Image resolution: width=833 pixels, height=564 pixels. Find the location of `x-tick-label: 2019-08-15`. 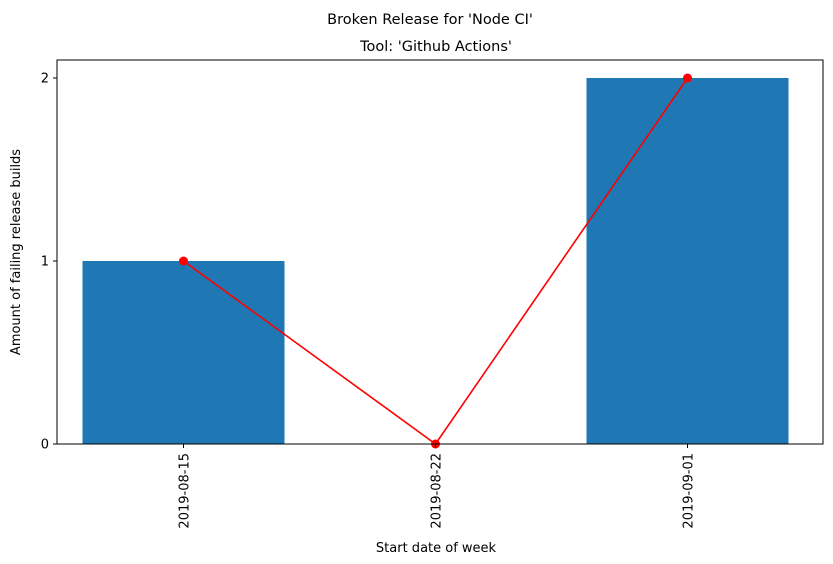

x-tick-label: 2019-08-15 is located at coordinates (185, 491).